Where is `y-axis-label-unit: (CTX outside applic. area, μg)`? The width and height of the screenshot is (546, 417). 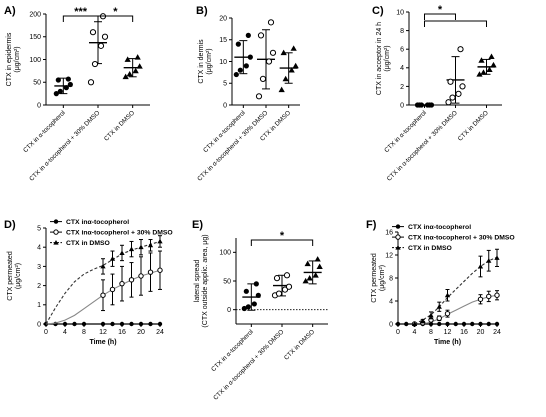
y-axis-label-unit: (CTX outside applic. area, μg) is located at coordinates (205, 280).